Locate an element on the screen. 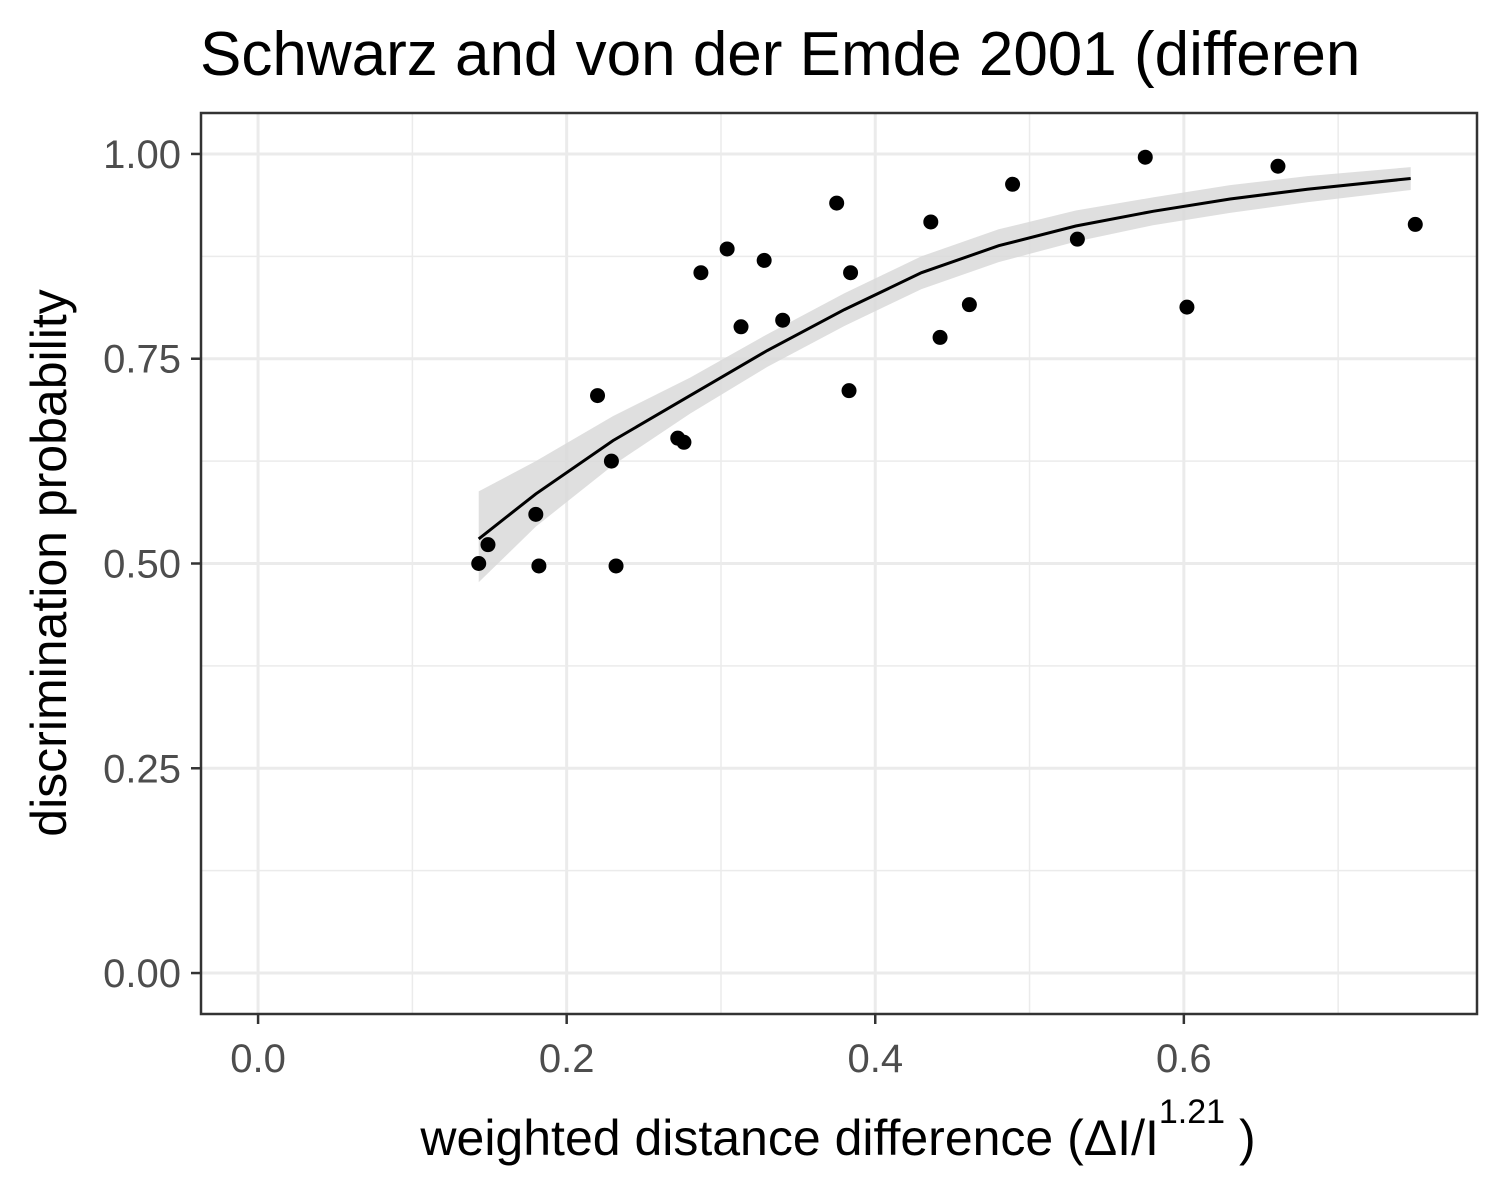  y-axis: 0.00 0.25 0.50 0.75 1.00 is located at coordinates (152, 564).